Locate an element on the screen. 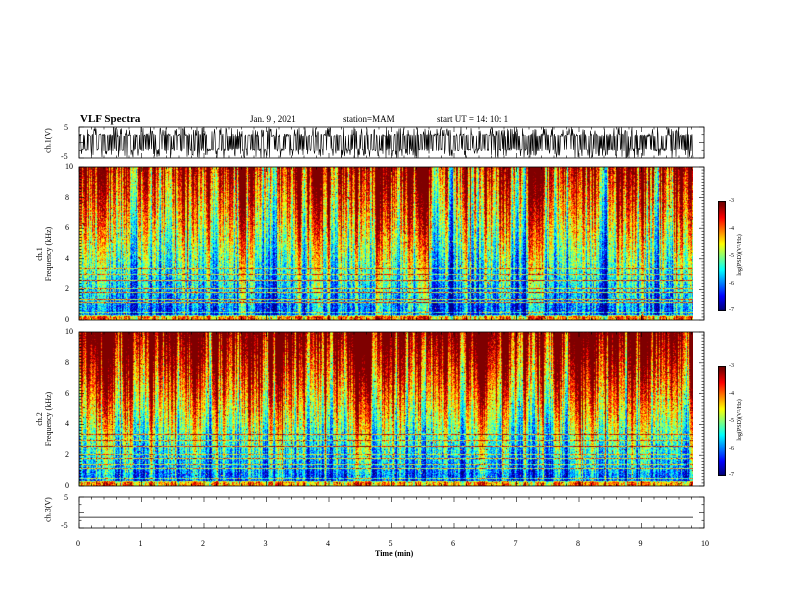 The width and height of the screenshot is (792, 612). cb2-tick-2: -5 is located at coordinates (731, 421).